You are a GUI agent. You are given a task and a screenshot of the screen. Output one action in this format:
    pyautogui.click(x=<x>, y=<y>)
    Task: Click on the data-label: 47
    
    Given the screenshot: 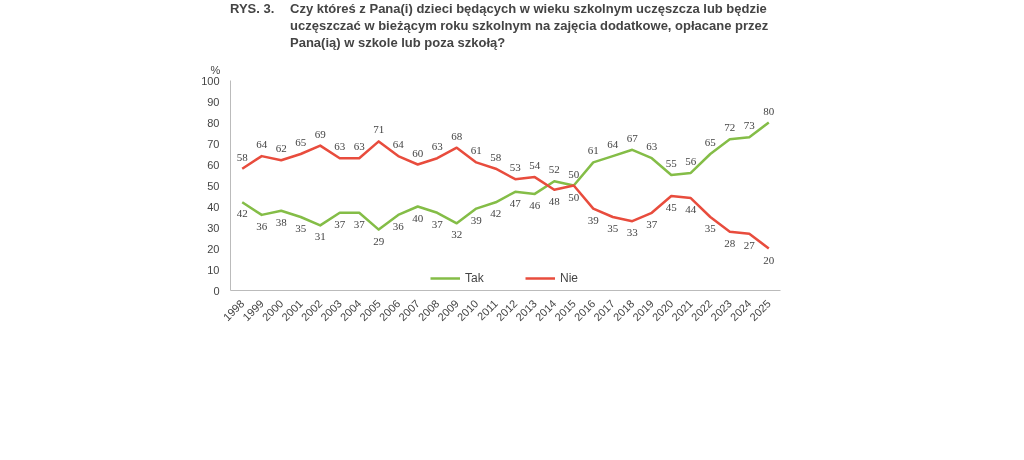 What is the action you would take?
    pyautogui.click(x=515, y=202)
    